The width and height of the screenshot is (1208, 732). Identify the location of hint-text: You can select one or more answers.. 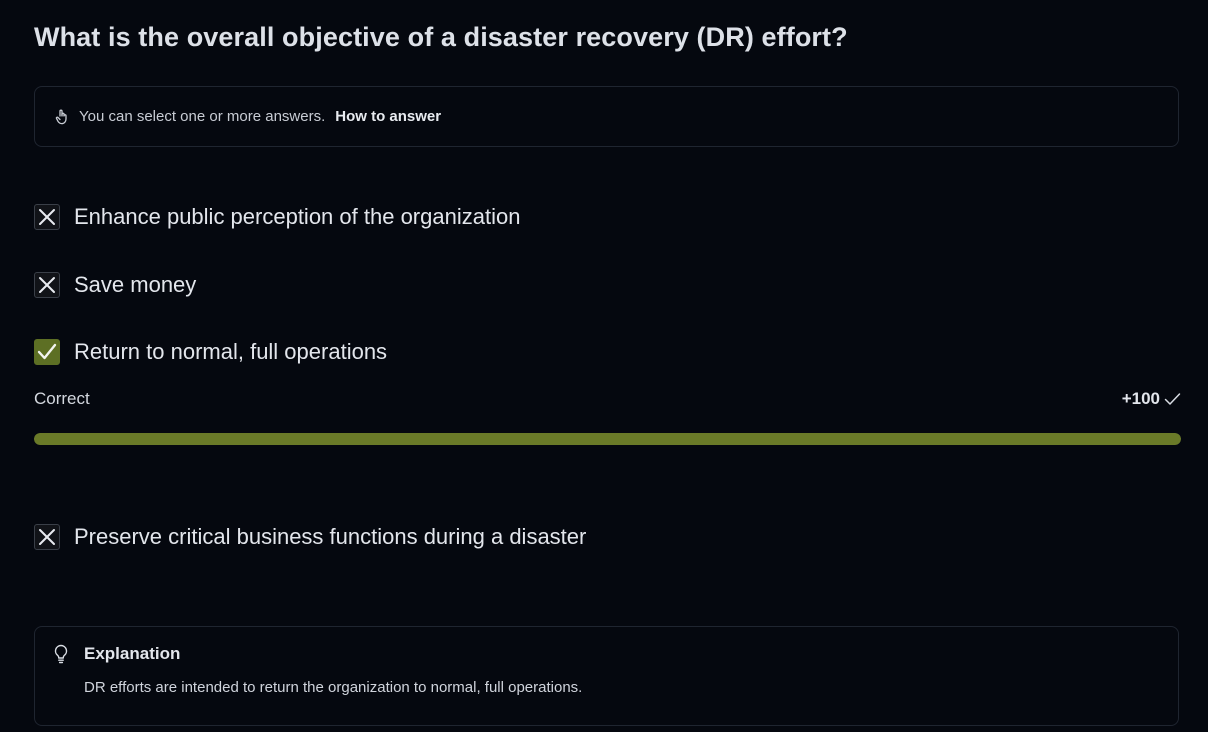
(202, 116).